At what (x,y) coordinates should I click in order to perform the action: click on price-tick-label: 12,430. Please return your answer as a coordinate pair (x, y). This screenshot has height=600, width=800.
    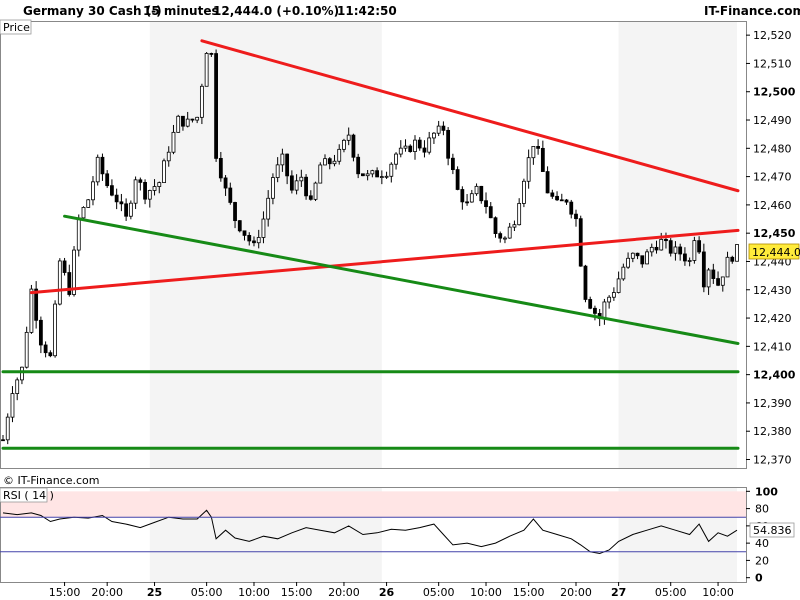
    Looking at the image, I should click on (772, 290).